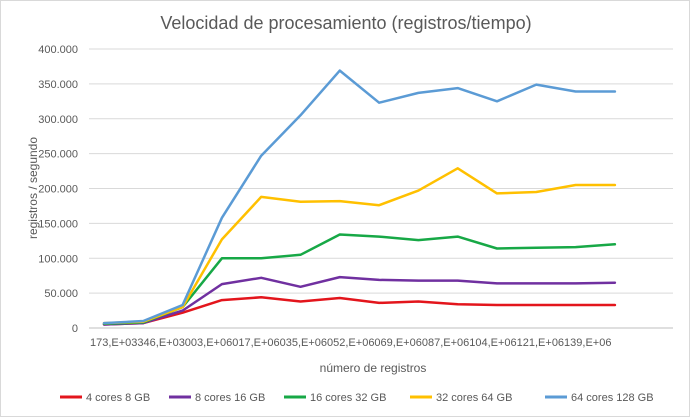 The width and height of the screenshot is (690, 418). I want to click on legend-label: 16 cores 32 GB, so click(348, 398).